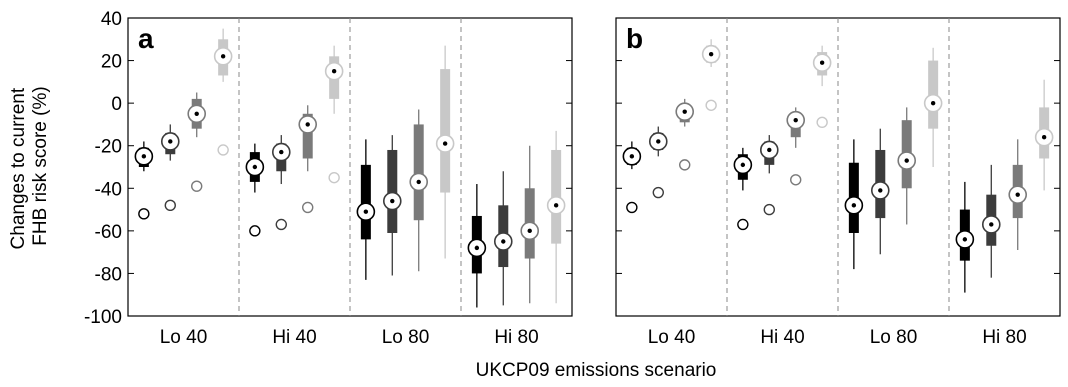 This screenshot has height=387, width=1068. I want to click on y-axis-label-line1: Changes to current, so click(18, 168).